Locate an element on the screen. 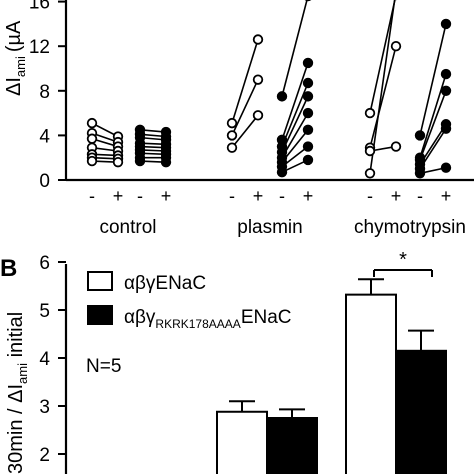 The image size is (474, 474). legend-swatch-mutant is located at coordinates (100, 315).